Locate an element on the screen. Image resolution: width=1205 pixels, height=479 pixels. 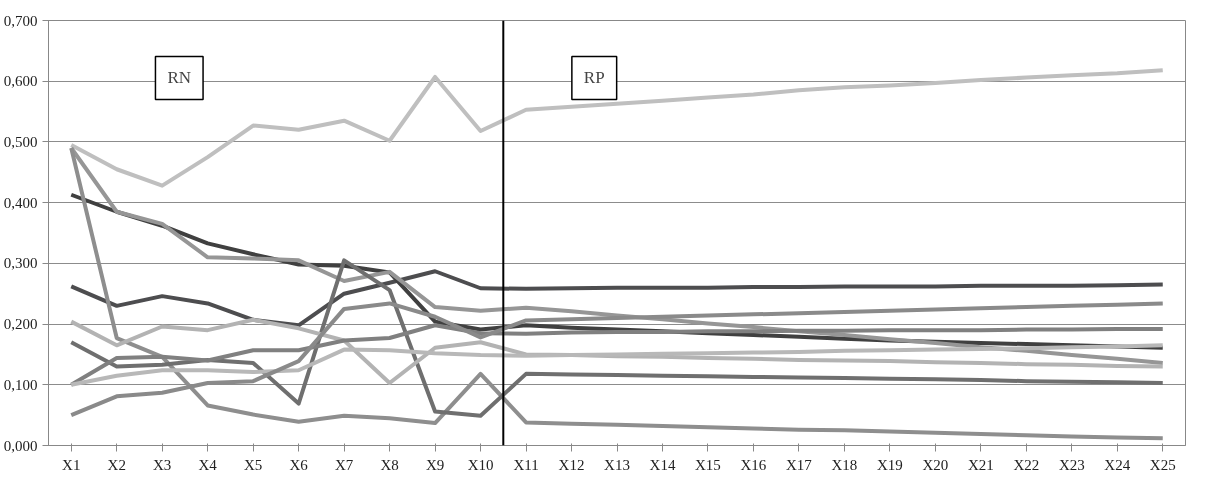
x-tick-label: X7 is located at coordinates (344, 464).